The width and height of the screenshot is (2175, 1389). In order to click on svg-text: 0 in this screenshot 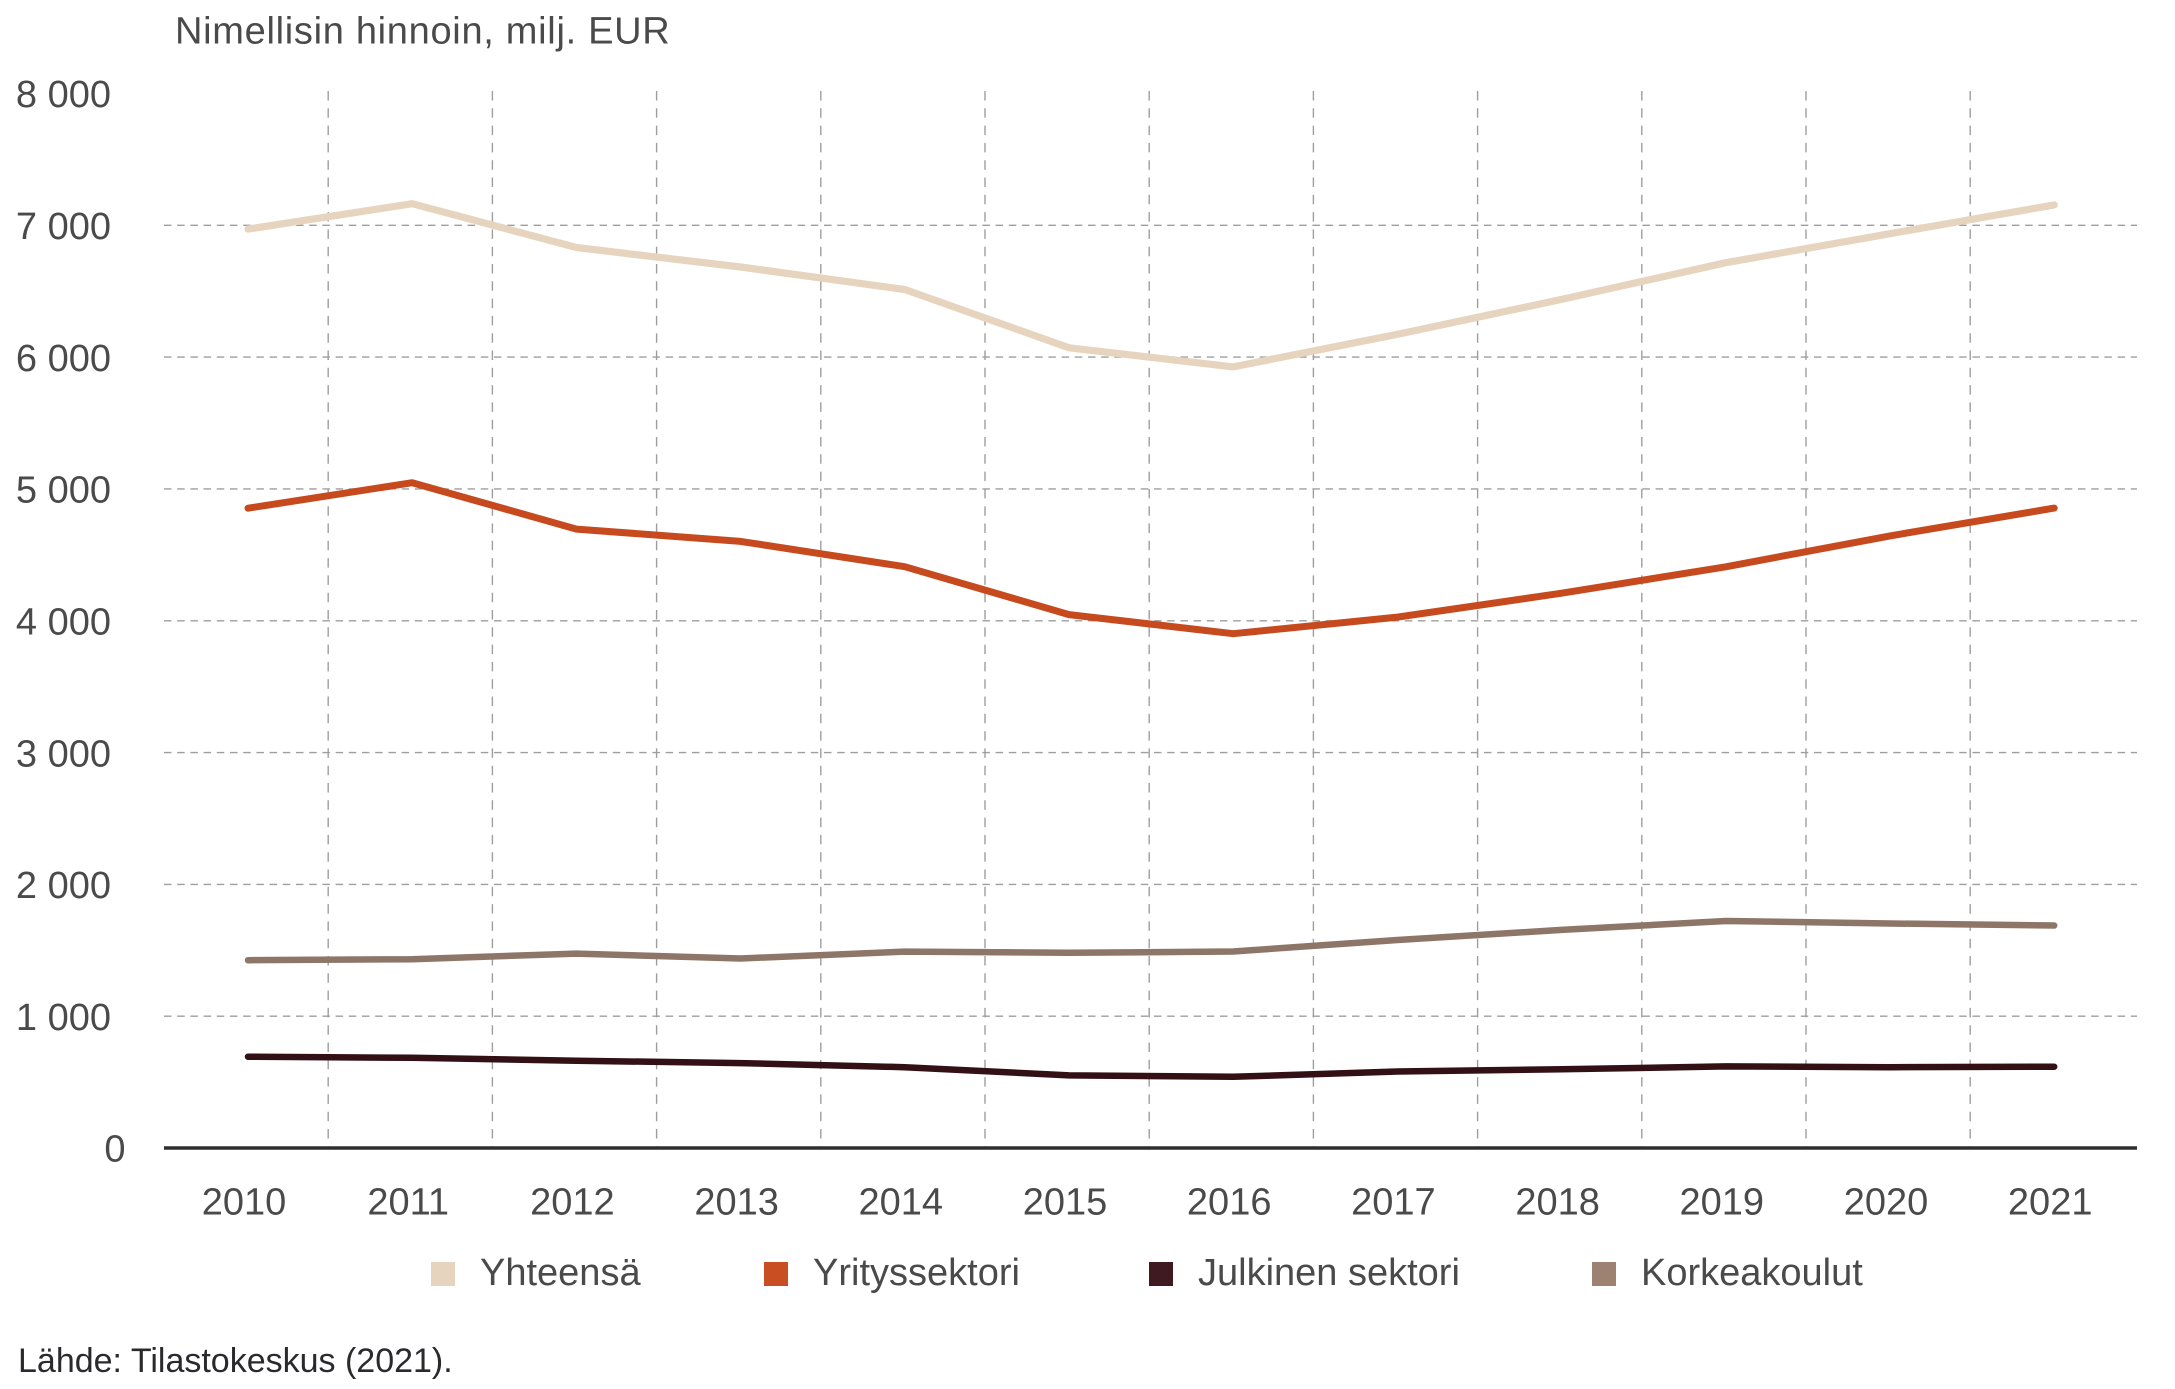, I will do `click(114, 1150)`.